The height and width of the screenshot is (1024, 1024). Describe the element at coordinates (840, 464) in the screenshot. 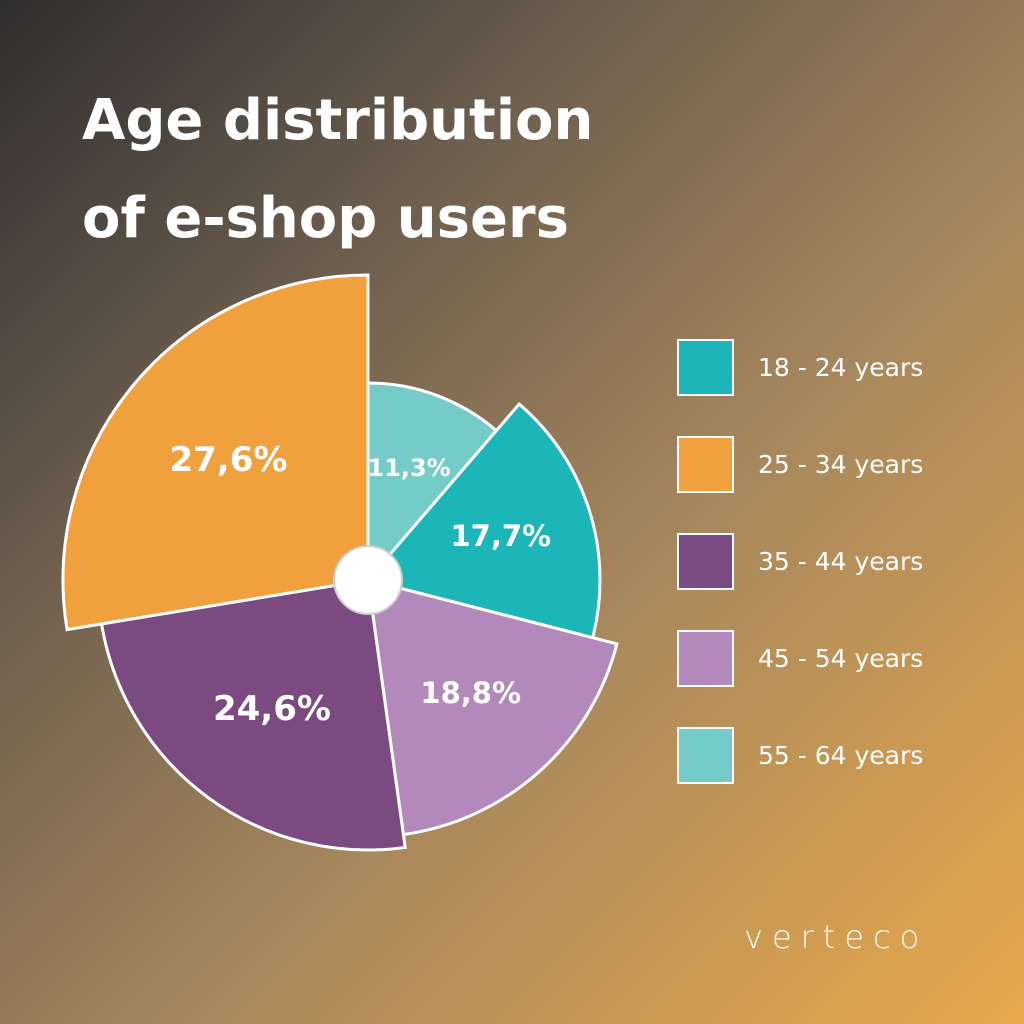

I see `legend-label: 25 - 34 years` at that location.